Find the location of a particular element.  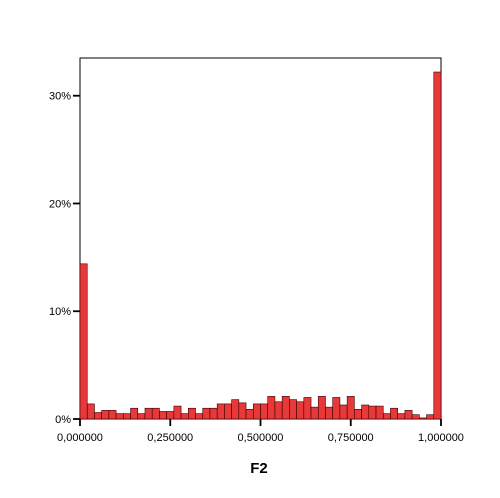

x-tick-label: 1,000000 is located at coordinates (441, 438).